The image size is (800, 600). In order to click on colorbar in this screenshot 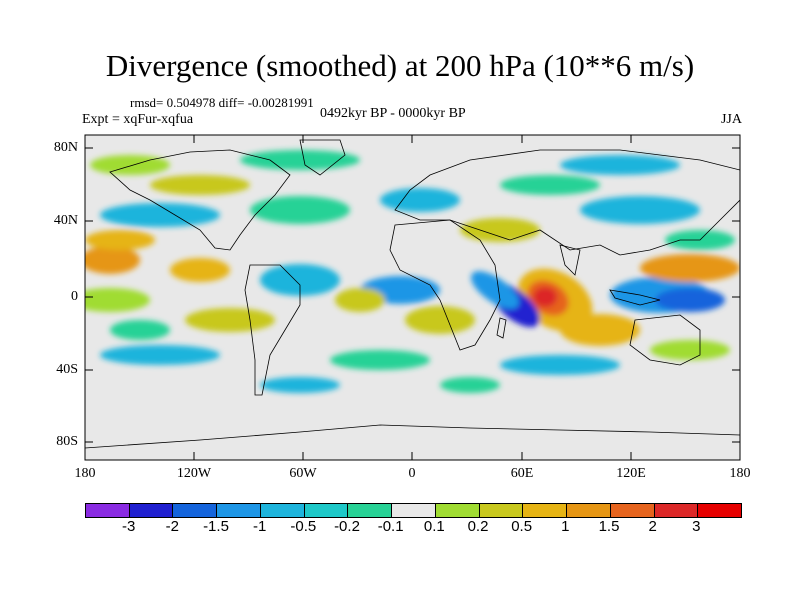, I will do `click(413, 510)`.